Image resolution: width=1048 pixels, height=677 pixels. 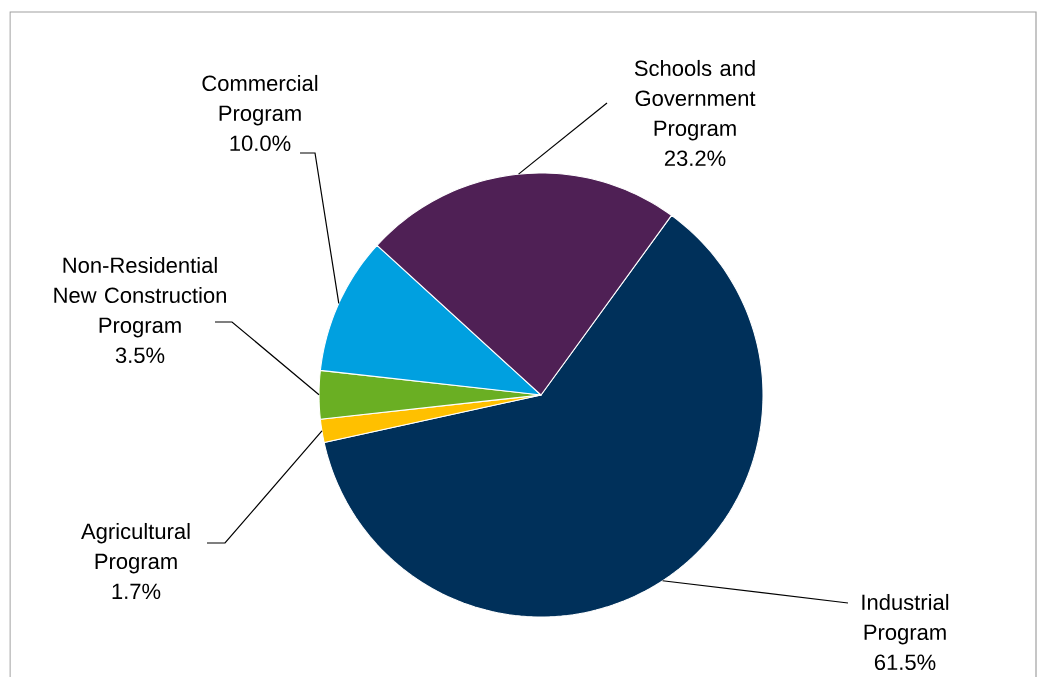 What do you see at coordinates (695, 100) in the screenshot?
I see `slice-label: Schools and Government Program` at bounding box center [695, 100].